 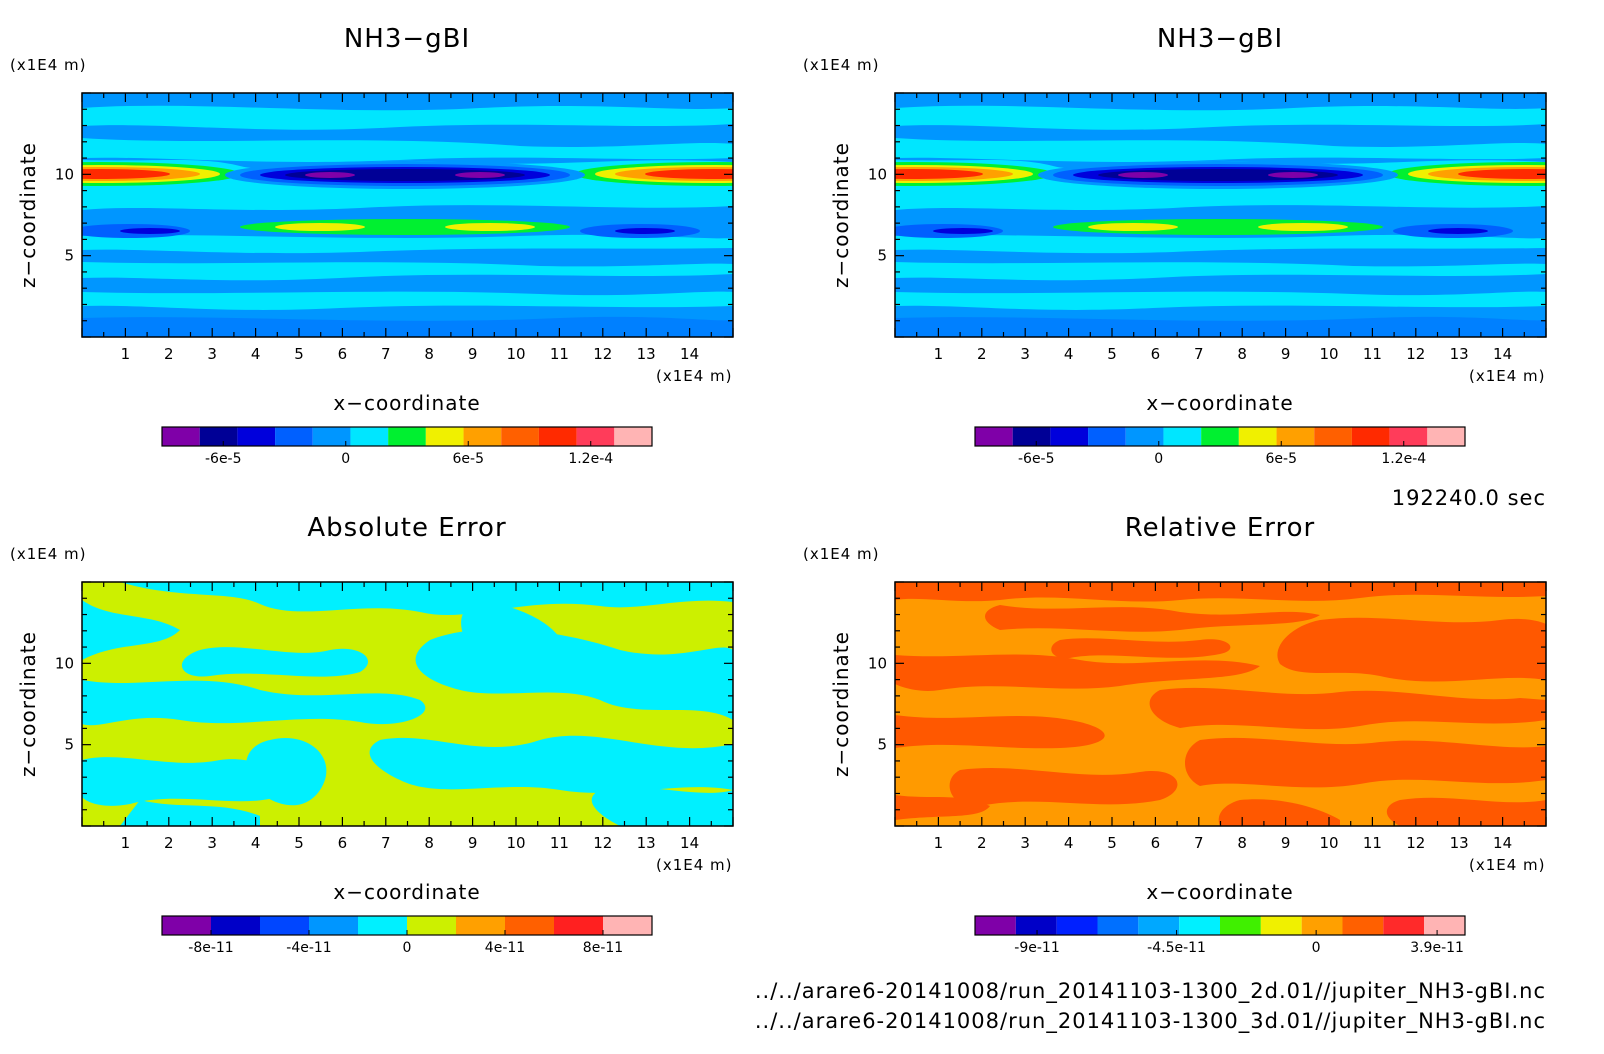 I want to click on colorbar: -9e-11 -4.5e-11 0 3.9e-11, so click(x=1220, y=935).